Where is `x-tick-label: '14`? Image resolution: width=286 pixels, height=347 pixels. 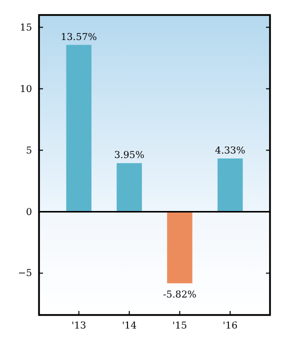 x-tick-label: '14 is located at coordinates (129, 326).